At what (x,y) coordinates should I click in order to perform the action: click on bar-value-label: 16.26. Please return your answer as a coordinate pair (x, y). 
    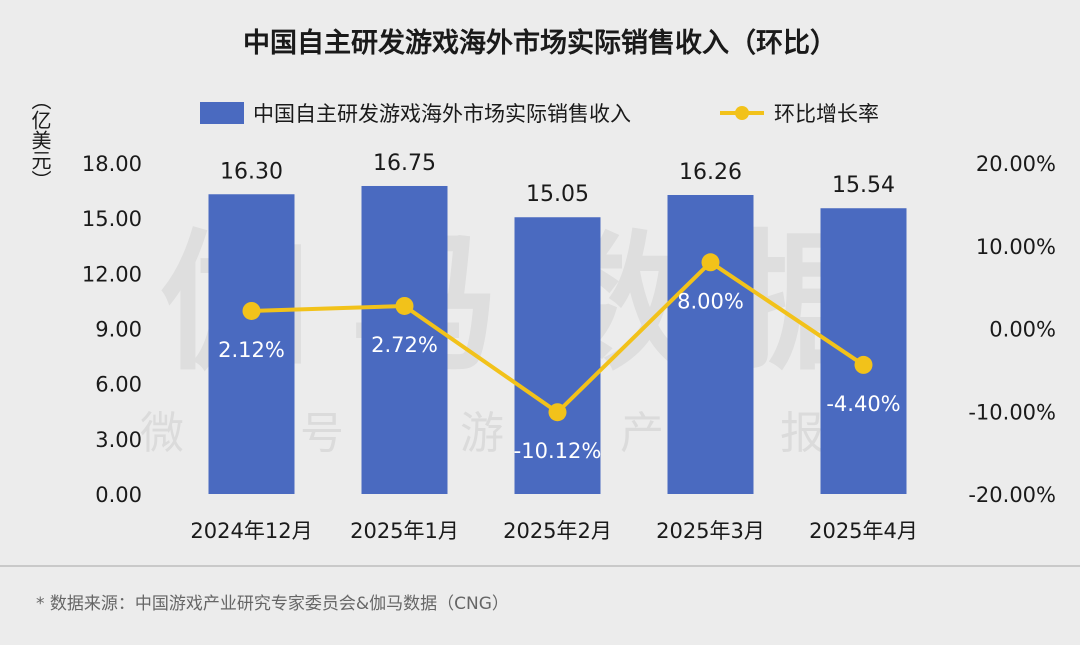
    Looking at the image, I should click on (710, 172).